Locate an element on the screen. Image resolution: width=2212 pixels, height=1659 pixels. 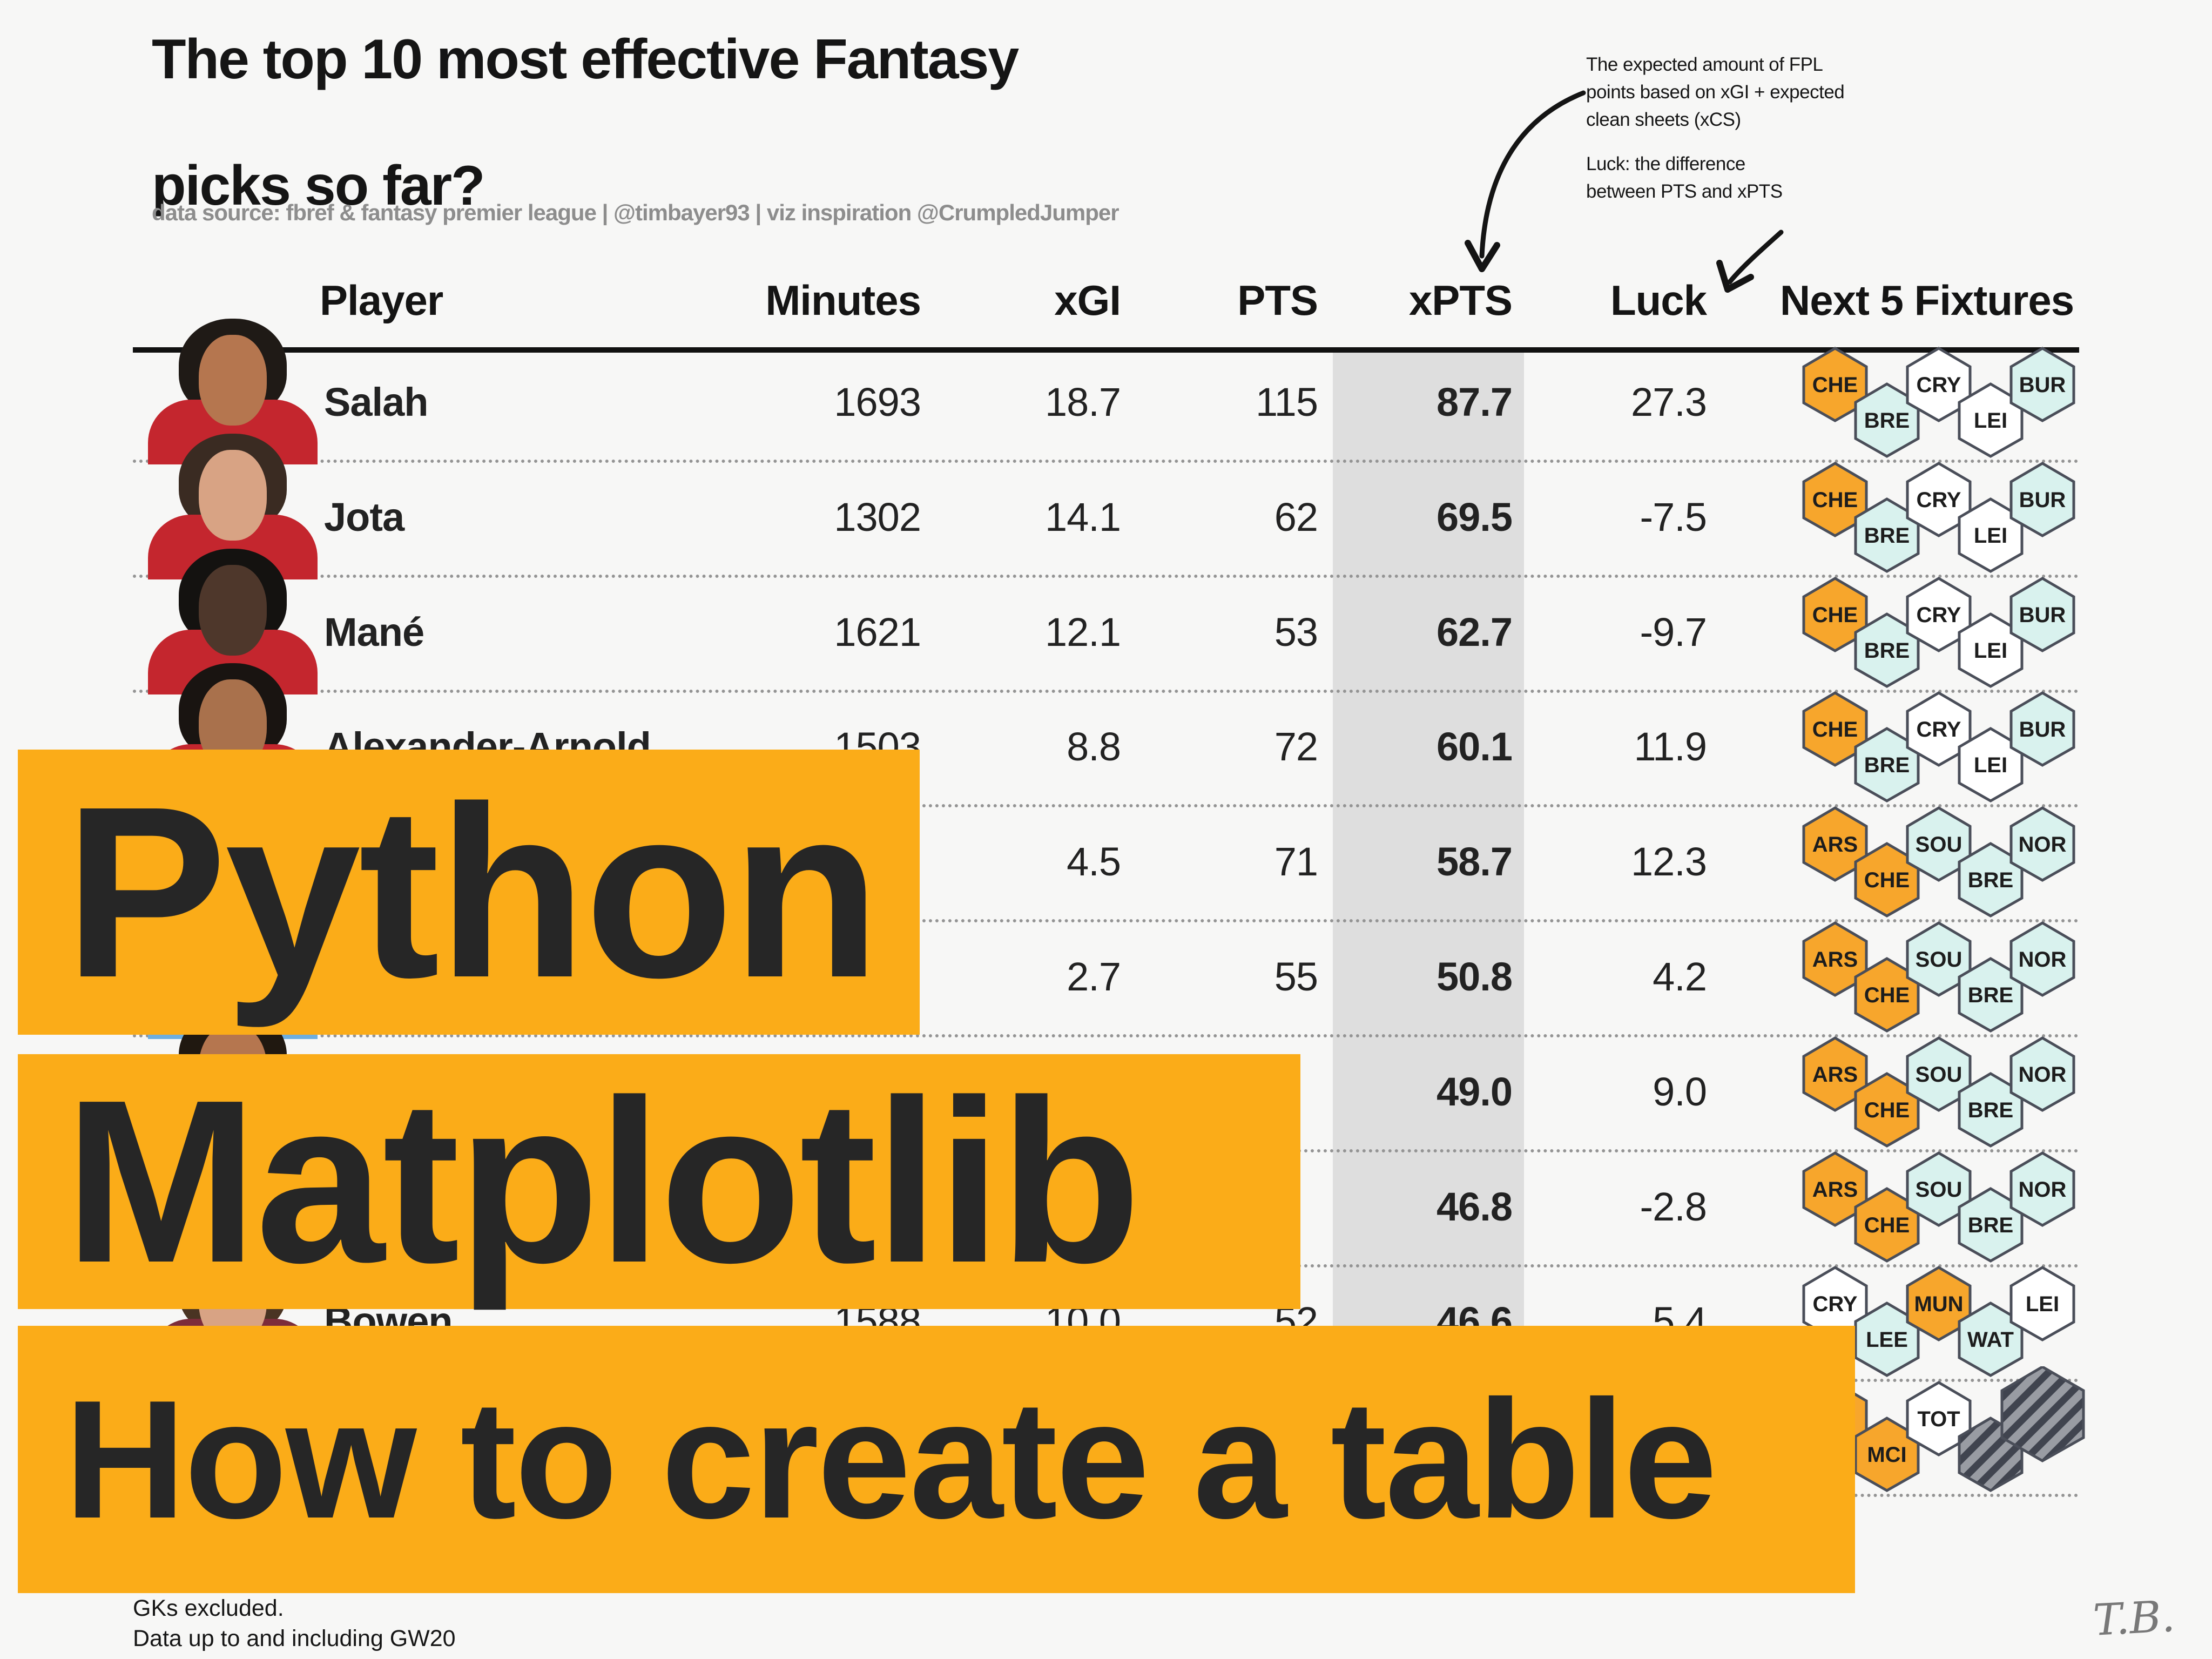
pts-value: 72 is located at coordinates (1296, 746).